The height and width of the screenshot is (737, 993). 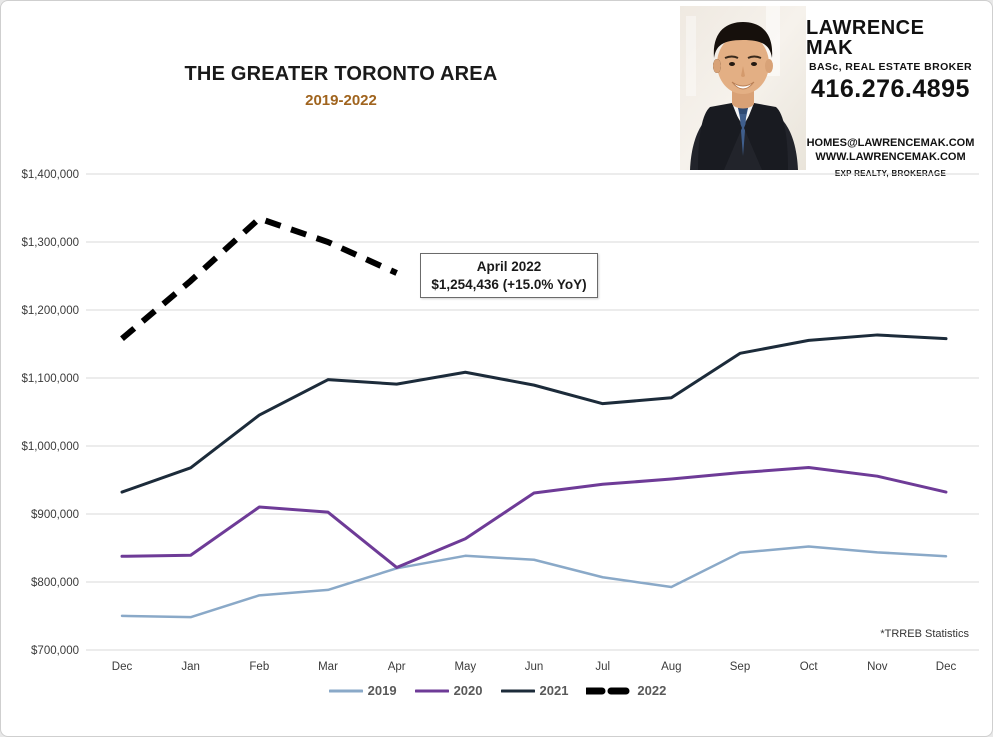 I want to click on x-tick-label: Feb, so click(x=259, y=667).